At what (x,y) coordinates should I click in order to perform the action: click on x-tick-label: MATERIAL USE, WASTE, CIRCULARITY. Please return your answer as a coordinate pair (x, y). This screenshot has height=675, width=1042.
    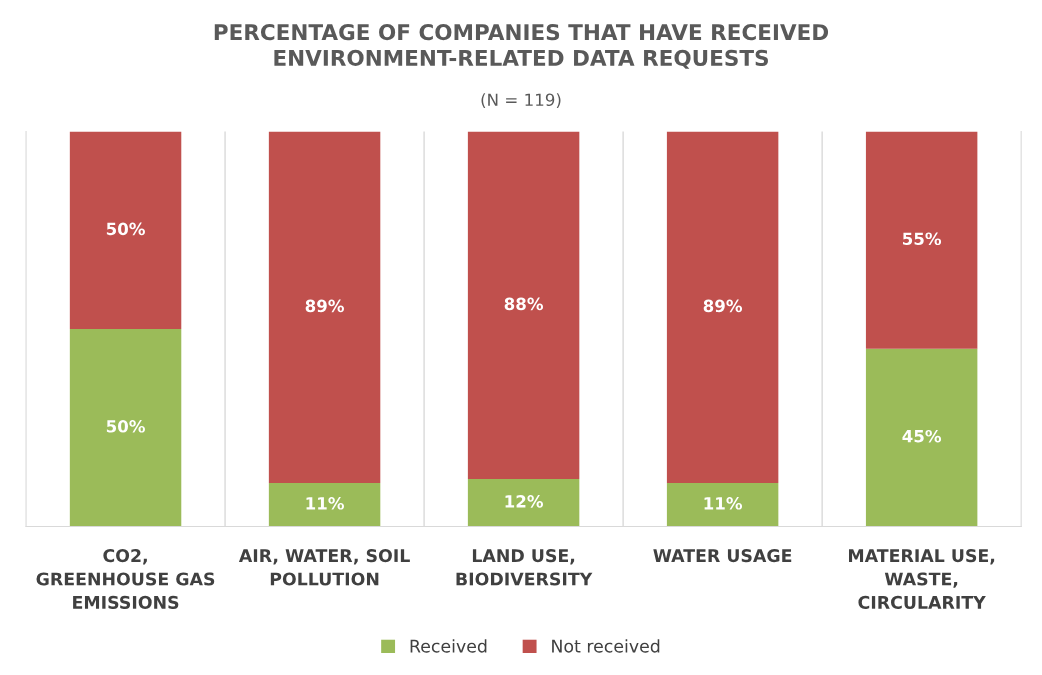
    Looking at the image, I should click on (922, 579).